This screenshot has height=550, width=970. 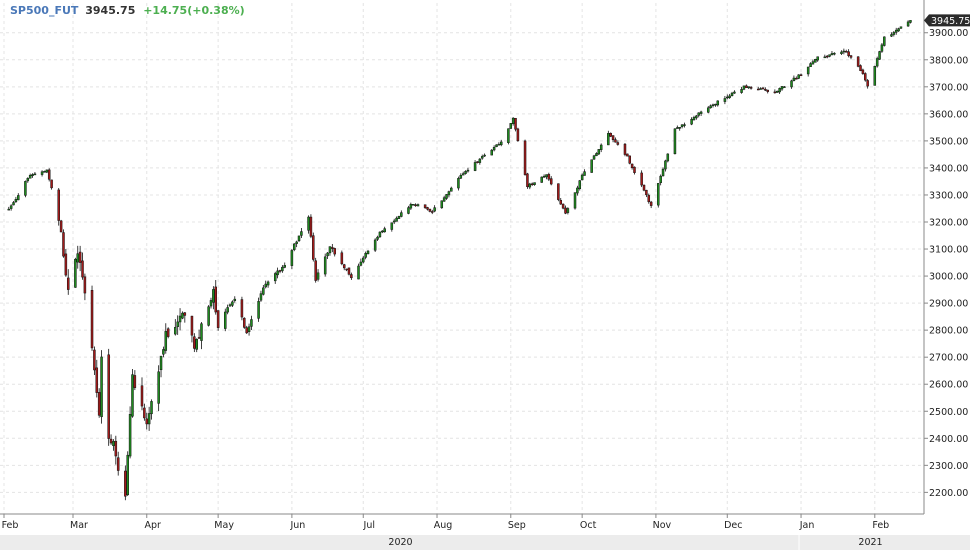 I want to click on x-tick-label: Jan, so click(x=807, y=525).